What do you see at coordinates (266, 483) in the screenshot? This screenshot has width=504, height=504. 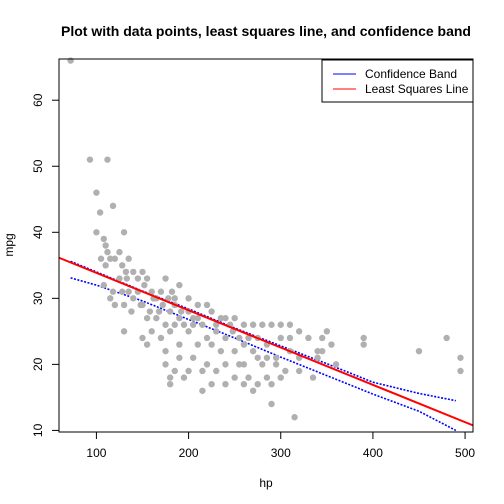 I see `x-axis-label: hp` at bounding box center [266, 483].